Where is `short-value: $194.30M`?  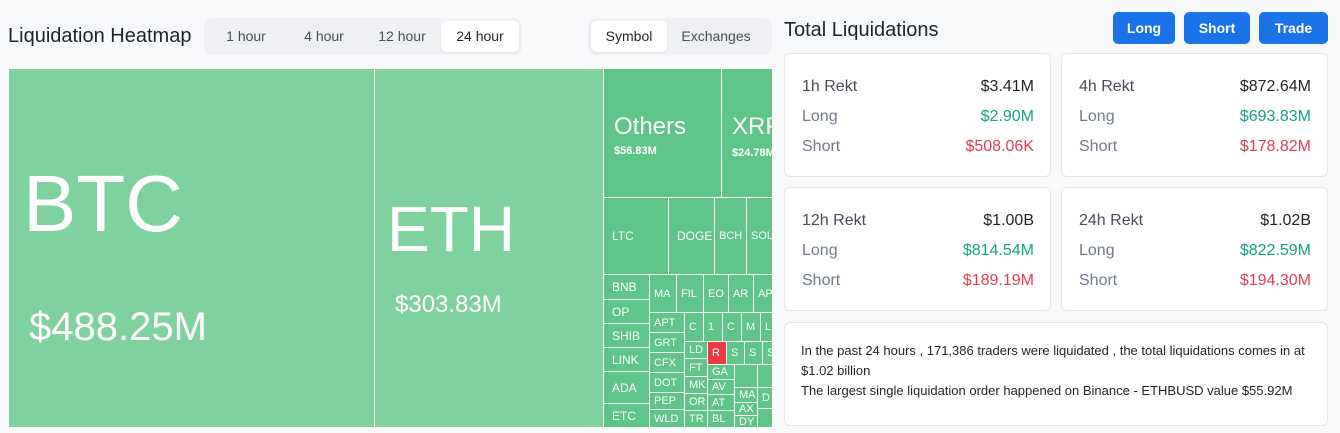
short-value: $194.30M is located at coordinates (1275, 280).